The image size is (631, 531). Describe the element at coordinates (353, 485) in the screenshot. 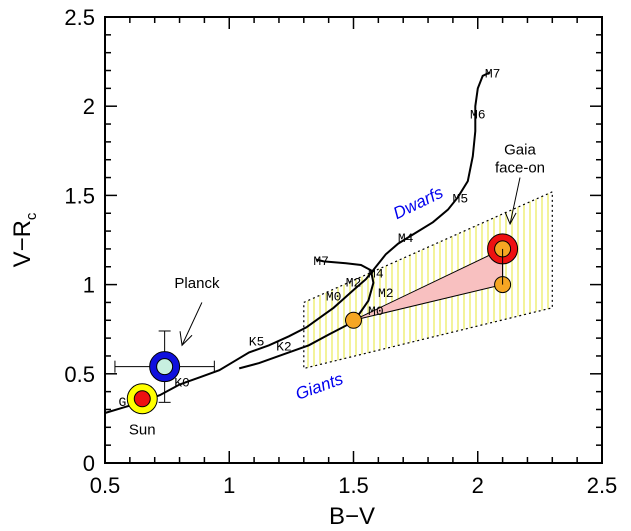

I see `x-tick-label: 1.5` at that location.